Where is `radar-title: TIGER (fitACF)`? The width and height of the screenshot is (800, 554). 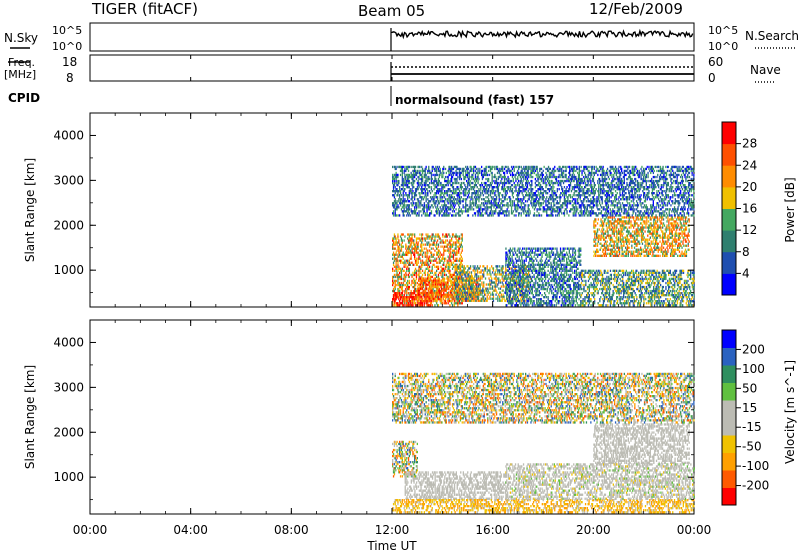
radar-title: TIGER (fitACF) is located at coordinates (144, 9).